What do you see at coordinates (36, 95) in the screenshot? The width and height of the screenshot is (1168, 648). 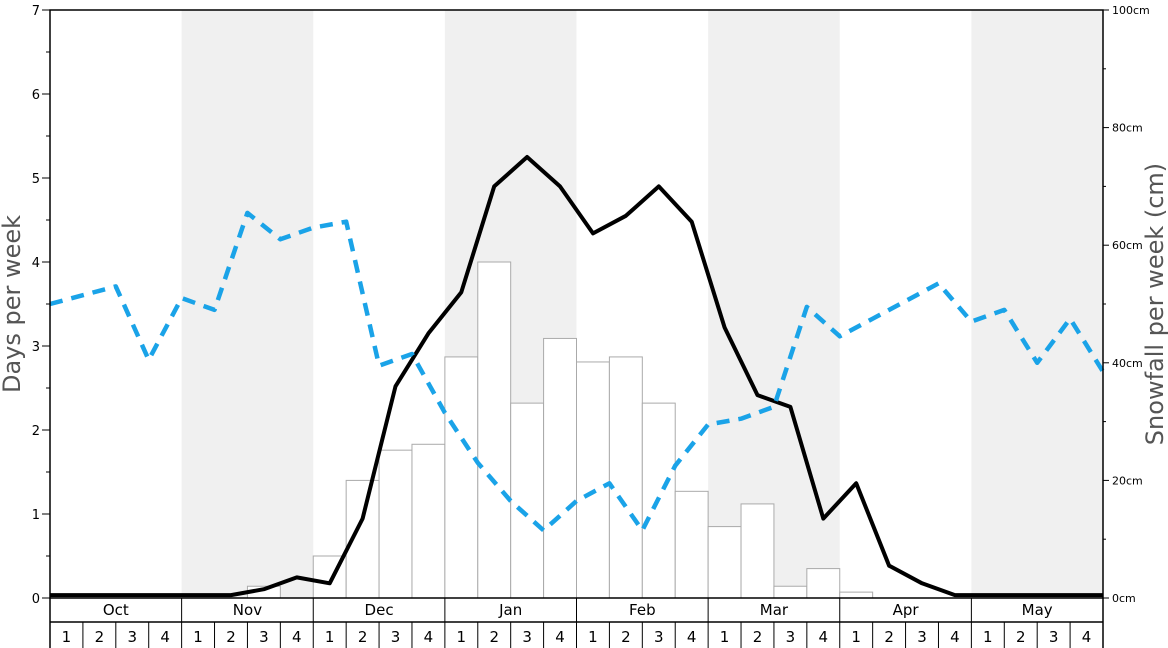 I see `left-tick-label: 6` at bounding box center [36, 95].